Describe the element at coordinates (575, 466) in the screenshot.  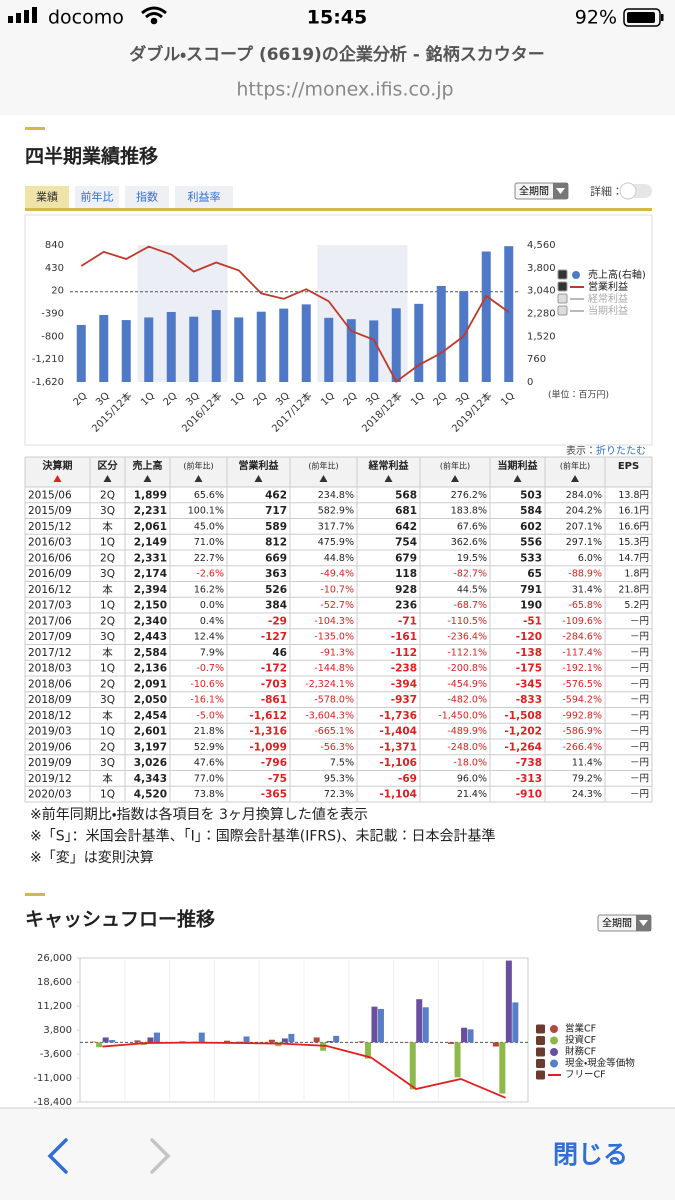
I see `table-header: (前年比)` at that location.